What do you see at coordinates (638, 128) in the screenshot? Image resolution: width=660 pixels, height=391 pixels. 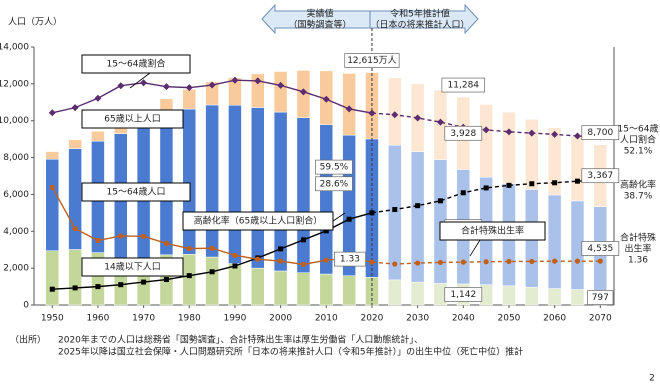 I see `side-label: 15～64歳` at bounding box center [638, 128].